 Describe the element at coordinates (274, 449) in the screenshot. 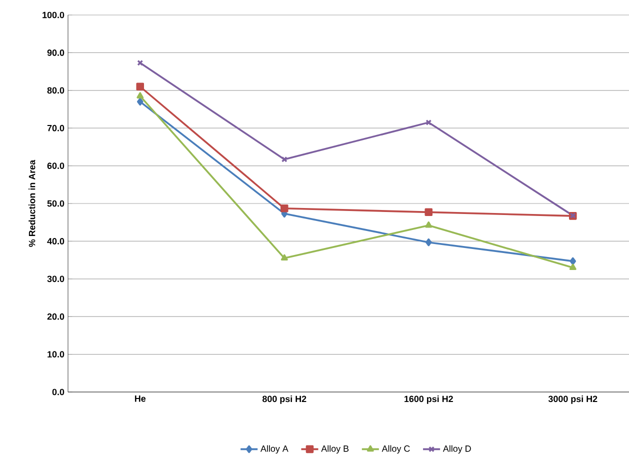

I see `legend-label: Alloy A` at that location.